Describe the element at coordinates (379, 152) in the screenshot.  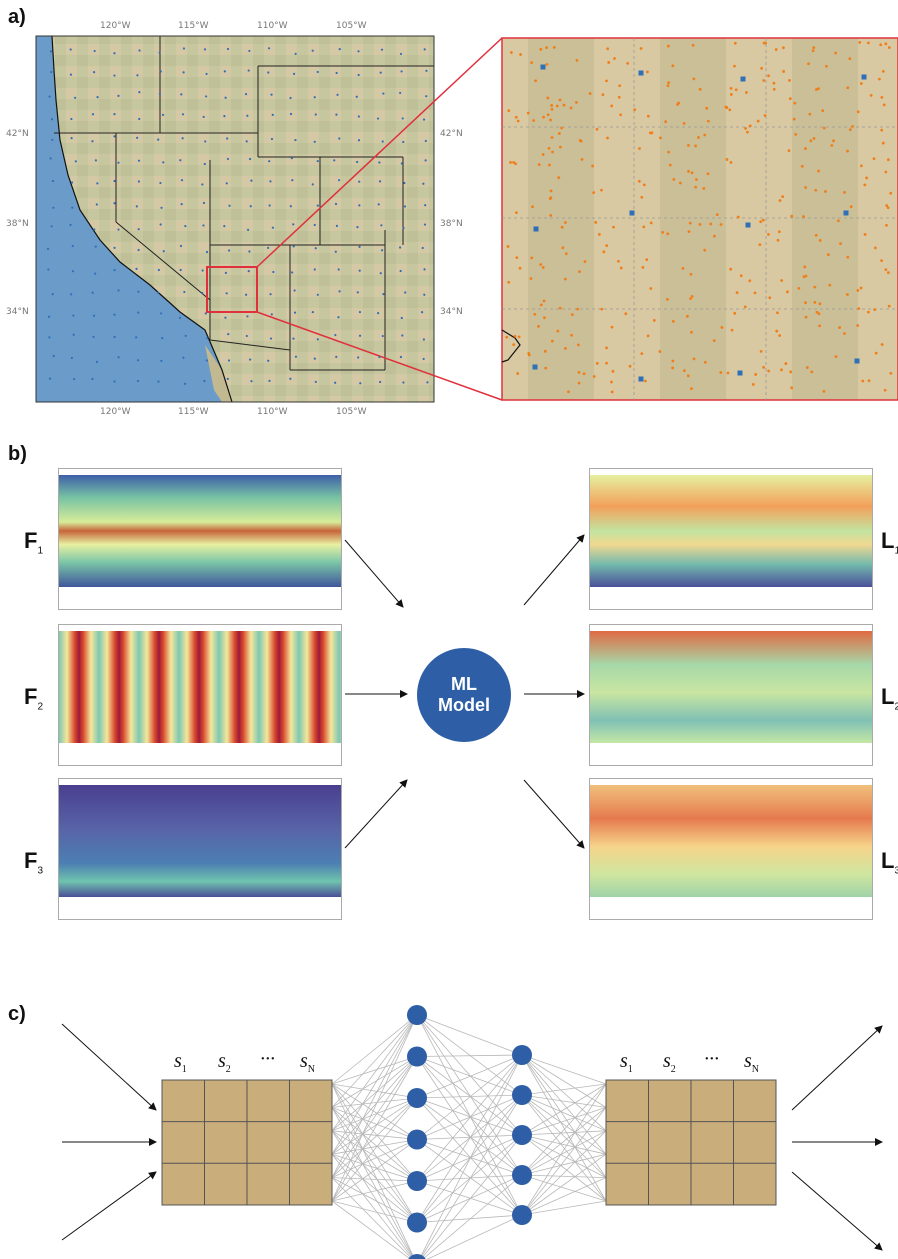
I see `zoom-line-top` at that location.